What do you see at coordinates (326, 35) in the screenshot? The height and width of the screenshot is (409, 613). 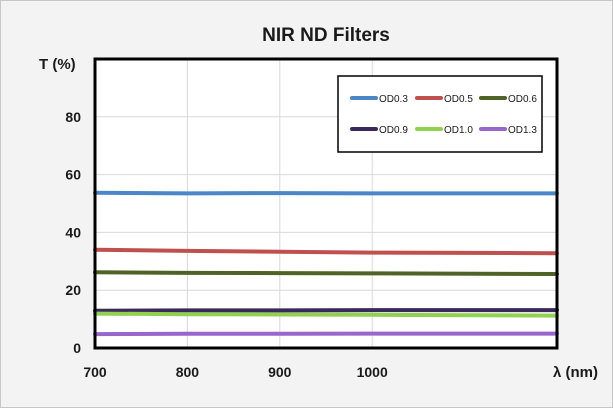 I see `chart-title: NIR ND Filters` at bounding box center [326, 35].